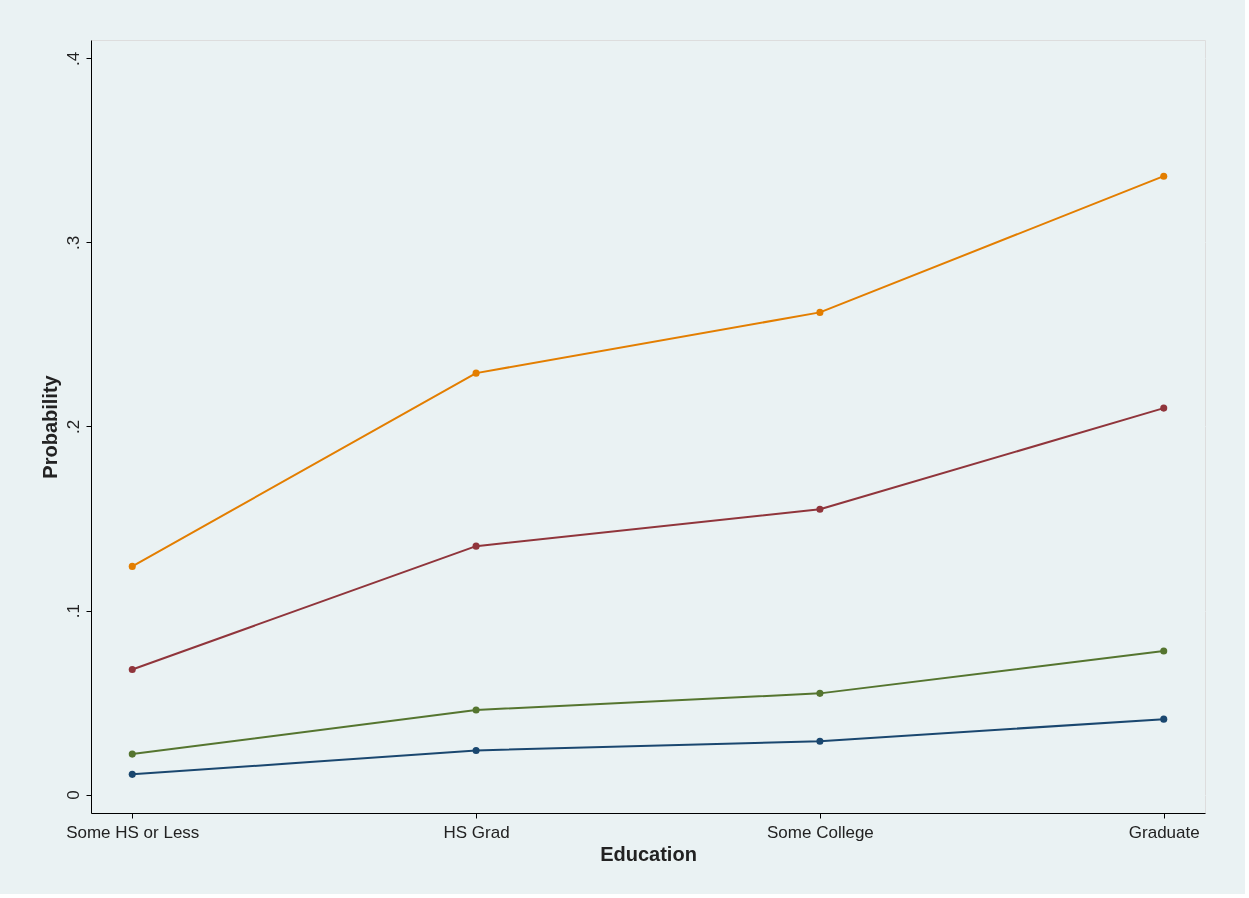 The image size is (1249, 898). Describe the element at coordinates (476, 832) in the screenshot. I see `x-tick-label: HS Grad` at that location.